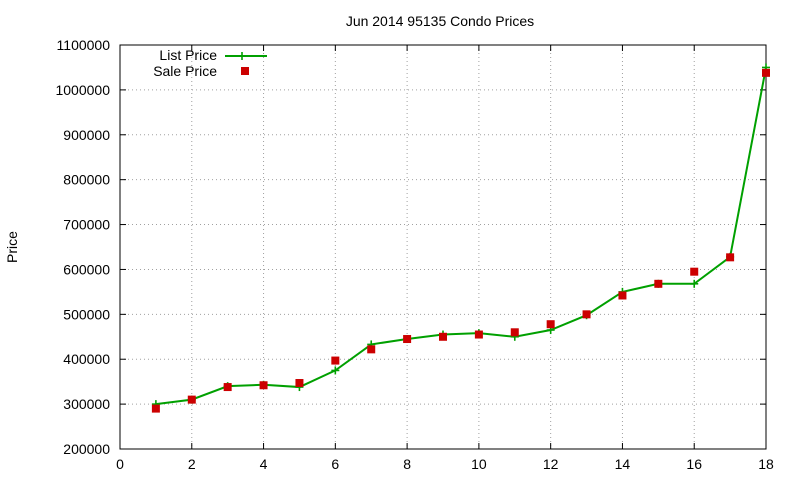  Describe the element at coordinates (86, 314) in the screenshot. I see `y-tick-label: 500000` at that location.